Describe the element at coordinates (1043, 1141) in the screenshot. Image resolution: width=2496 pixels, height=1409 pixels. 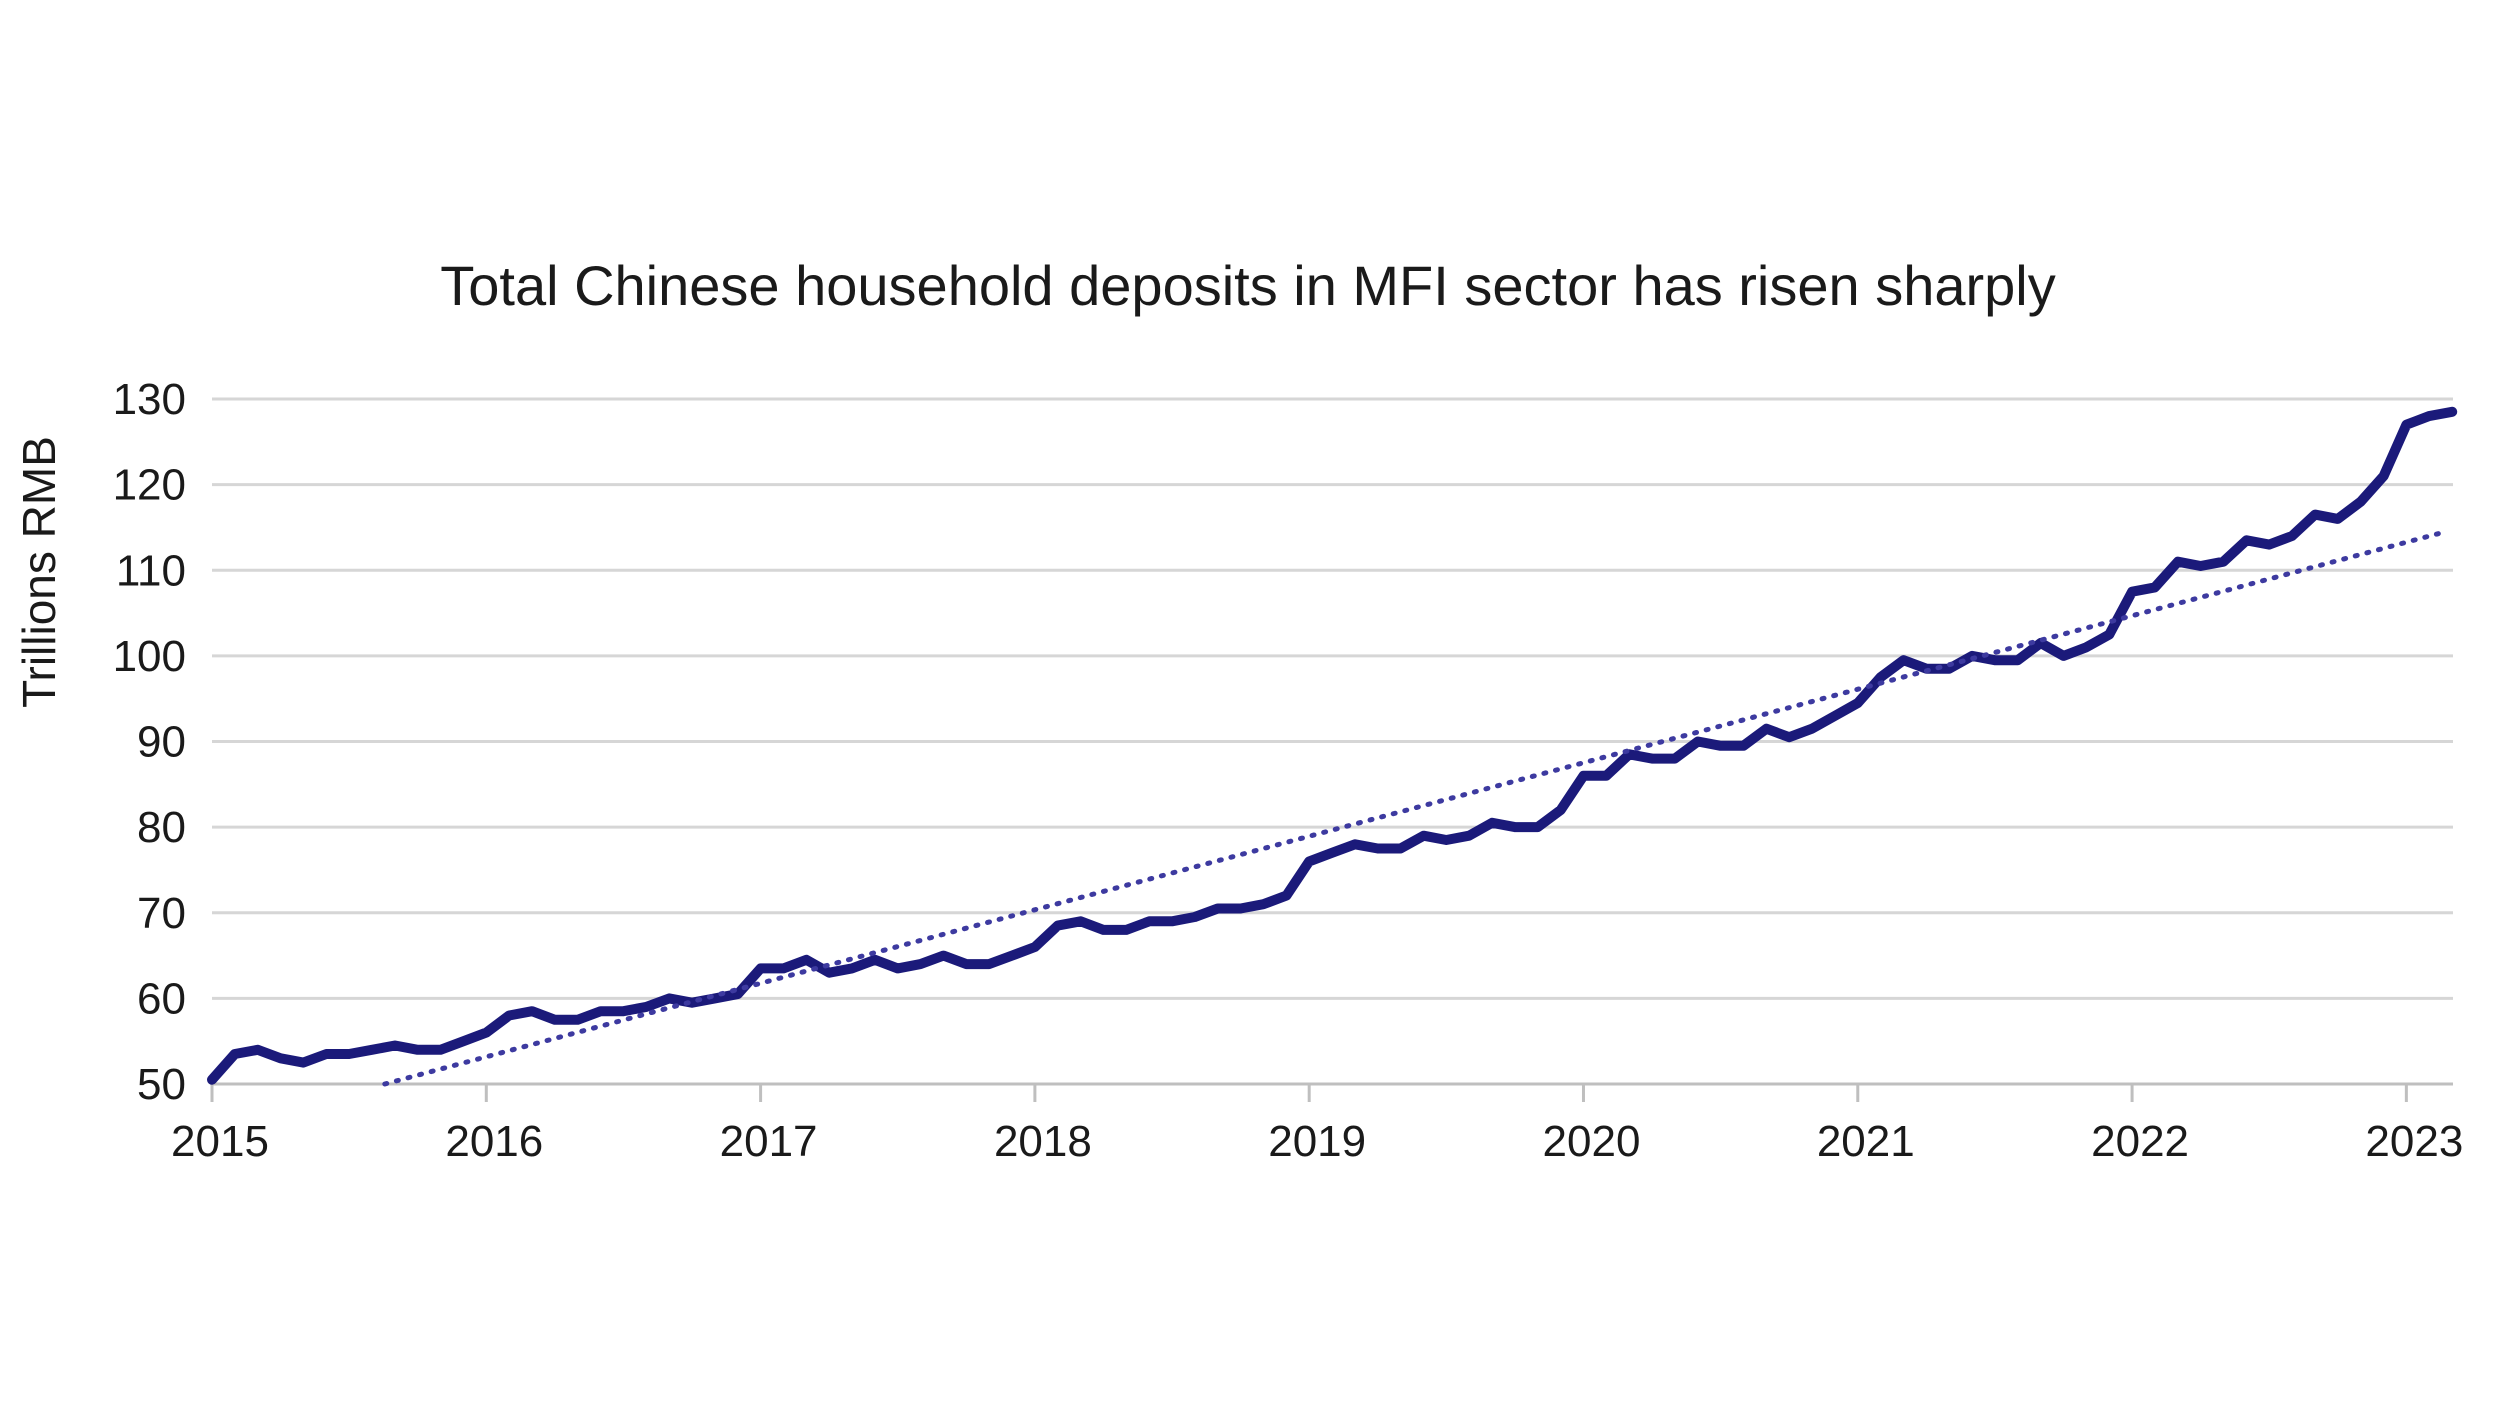
I see `x-tick-label: 2018` at that location.